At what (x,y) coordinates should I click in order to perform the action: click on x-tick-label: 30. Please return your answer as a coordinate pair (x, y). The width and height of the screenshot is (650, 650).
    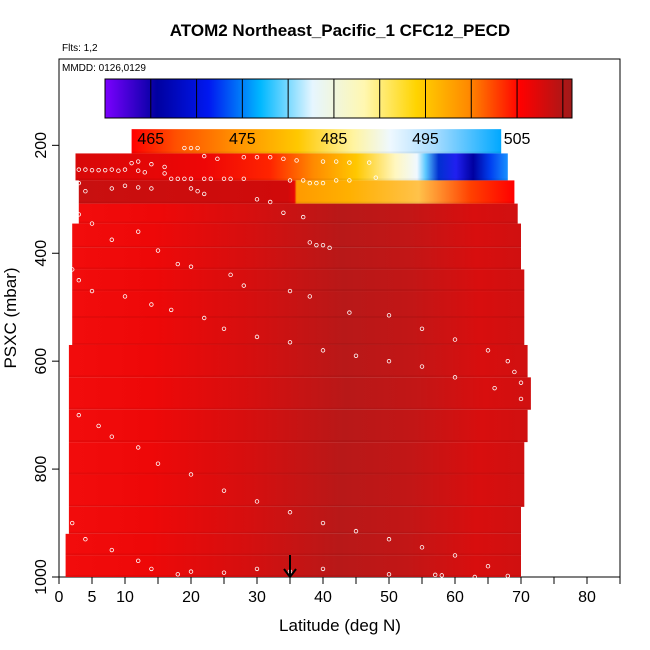
    Looking at the image, I should click on (257, 597).